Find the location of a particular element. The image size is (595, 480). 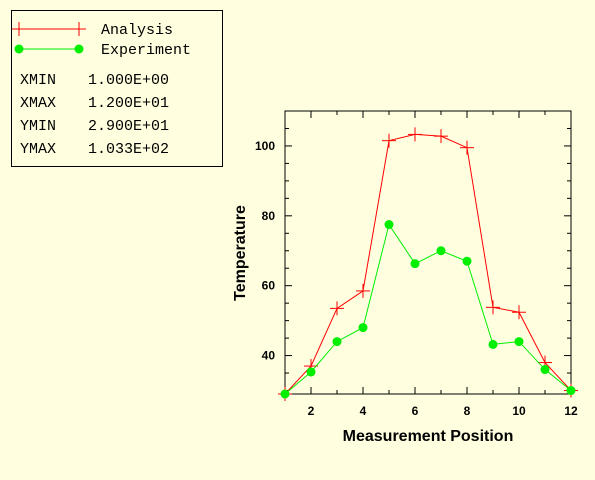

stat-value-xmin: 1.000E+00 is located at coordinates (128, 80).